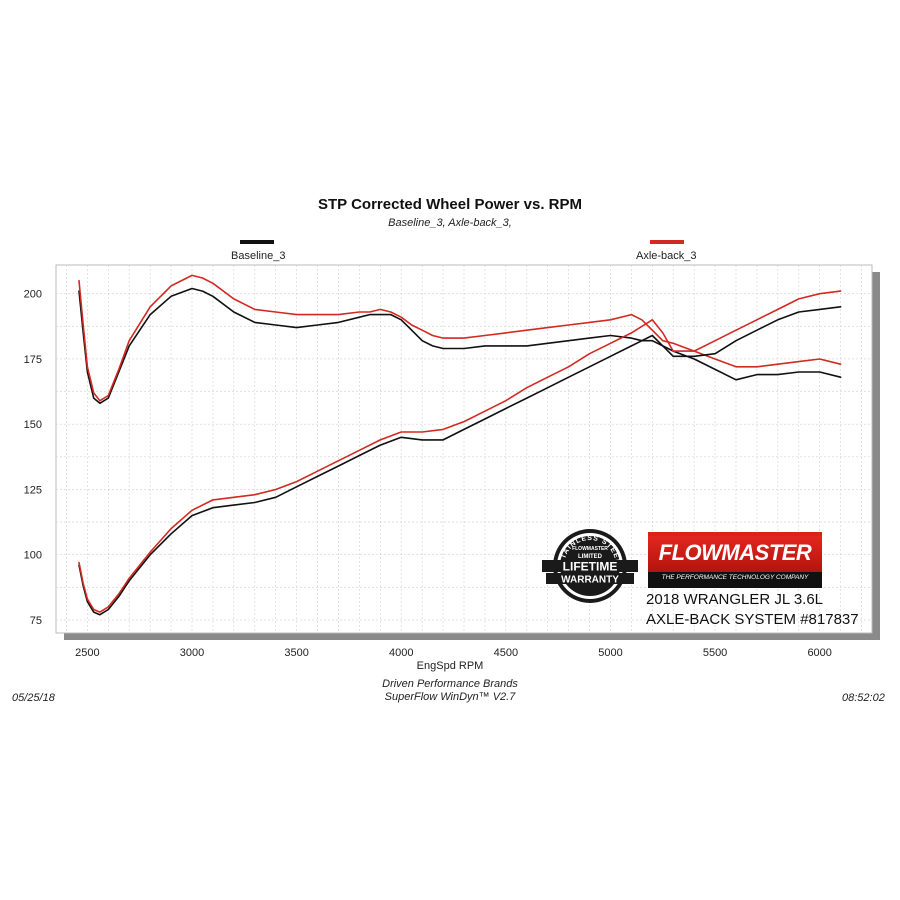 This screenshot has width=900, height=900. What do you see at coordinates (450, 666) in the screenshot?
I see `x-axis-label: EngSpd RPM` at bounding box center [450, 666].